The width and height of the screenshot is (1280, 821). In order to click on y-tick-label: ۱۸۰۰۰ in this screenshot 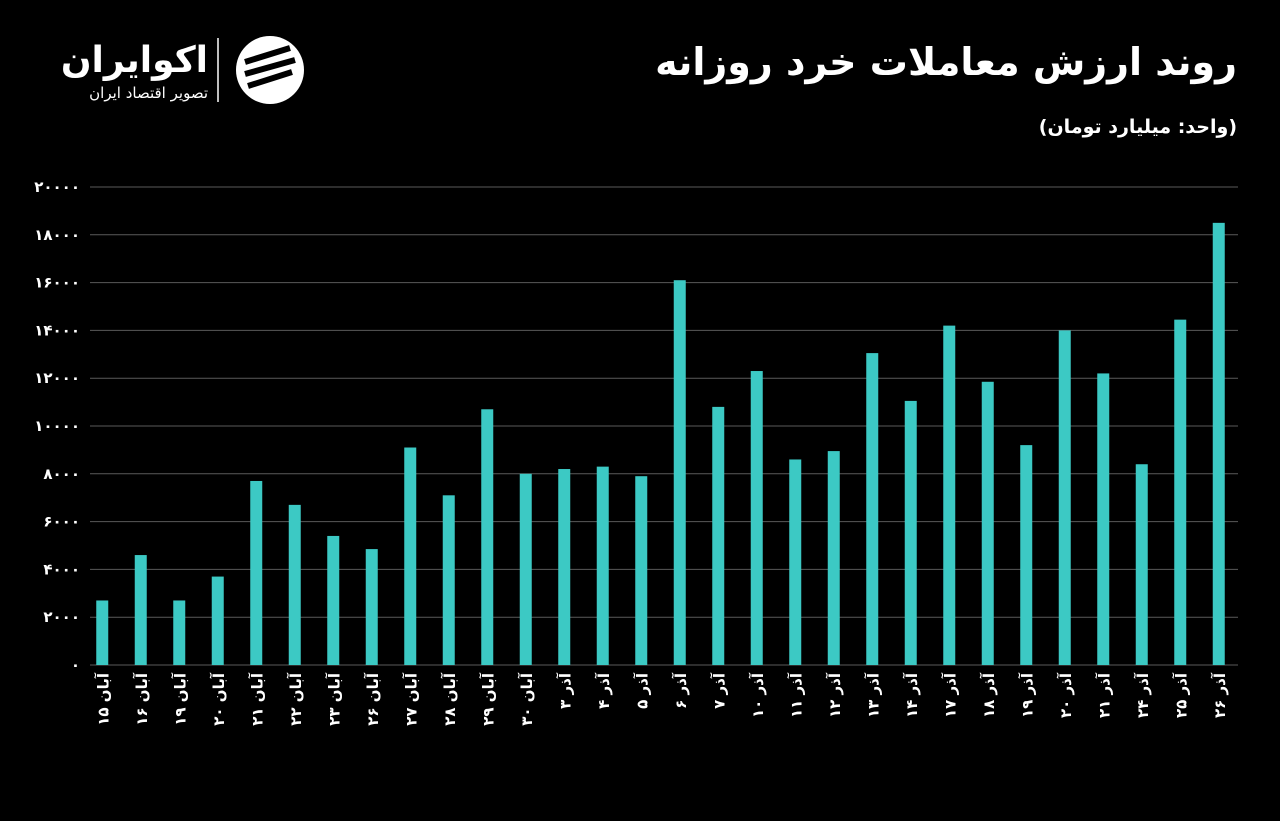, I will do `click(57, 235)`.